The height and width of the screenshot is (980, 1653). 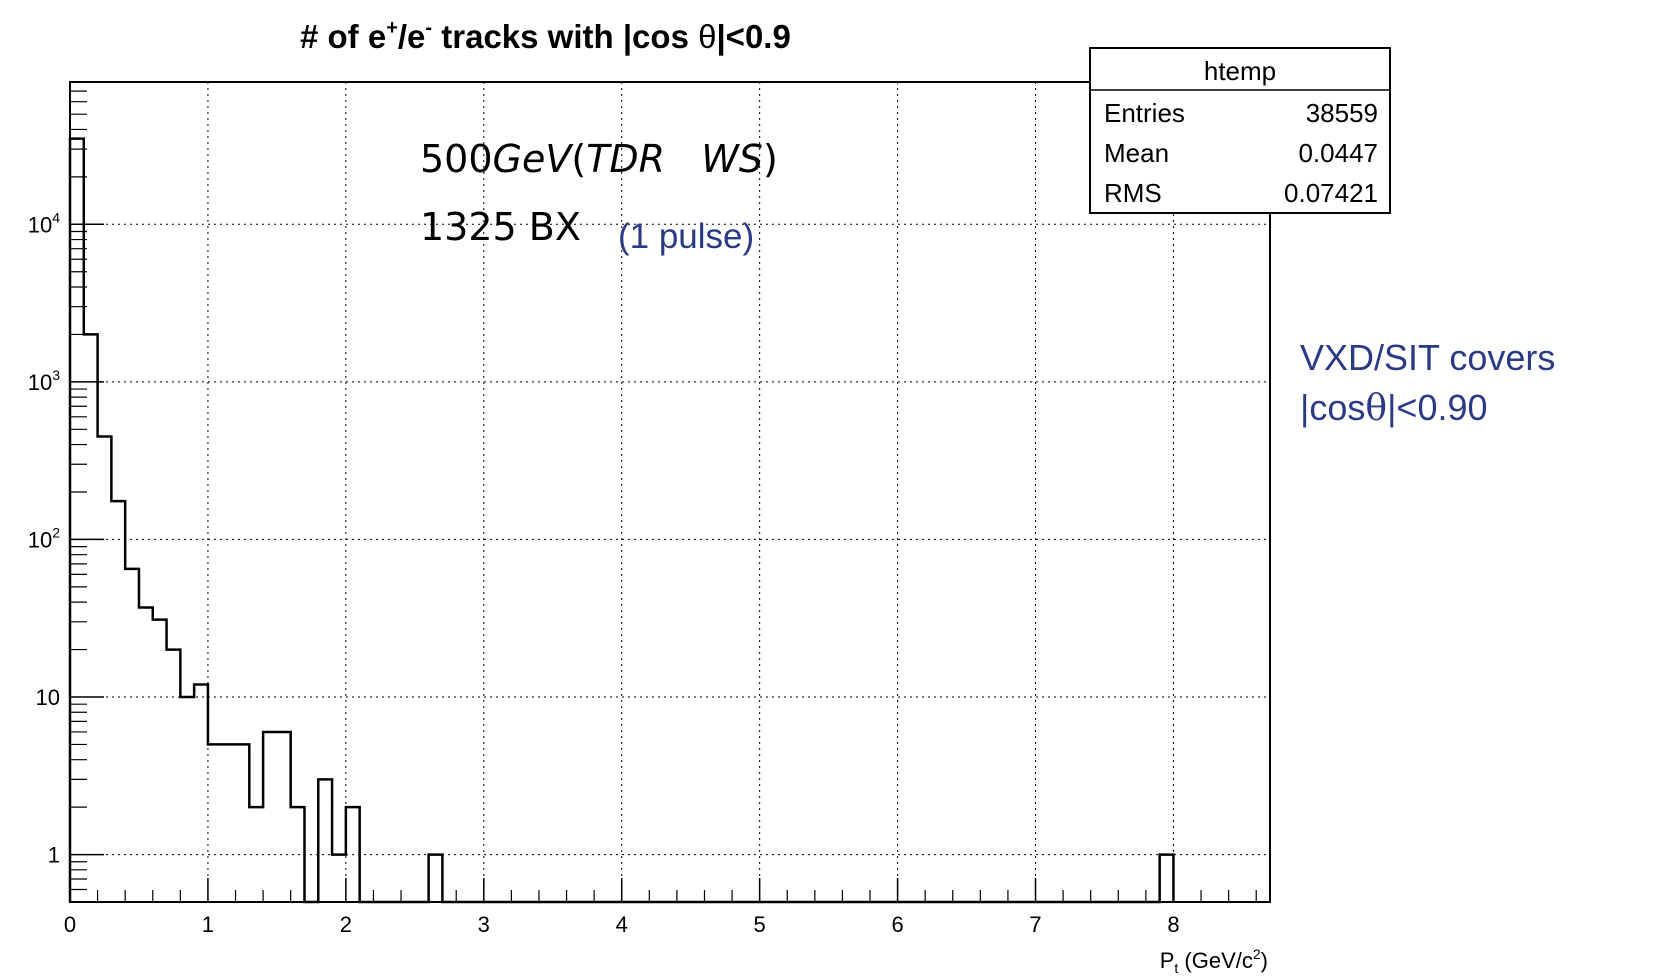 What do you see at coordinates (44, 381) in the screenshot?
I see `y-tick-label: 10³` at bounding box center [44, 381].